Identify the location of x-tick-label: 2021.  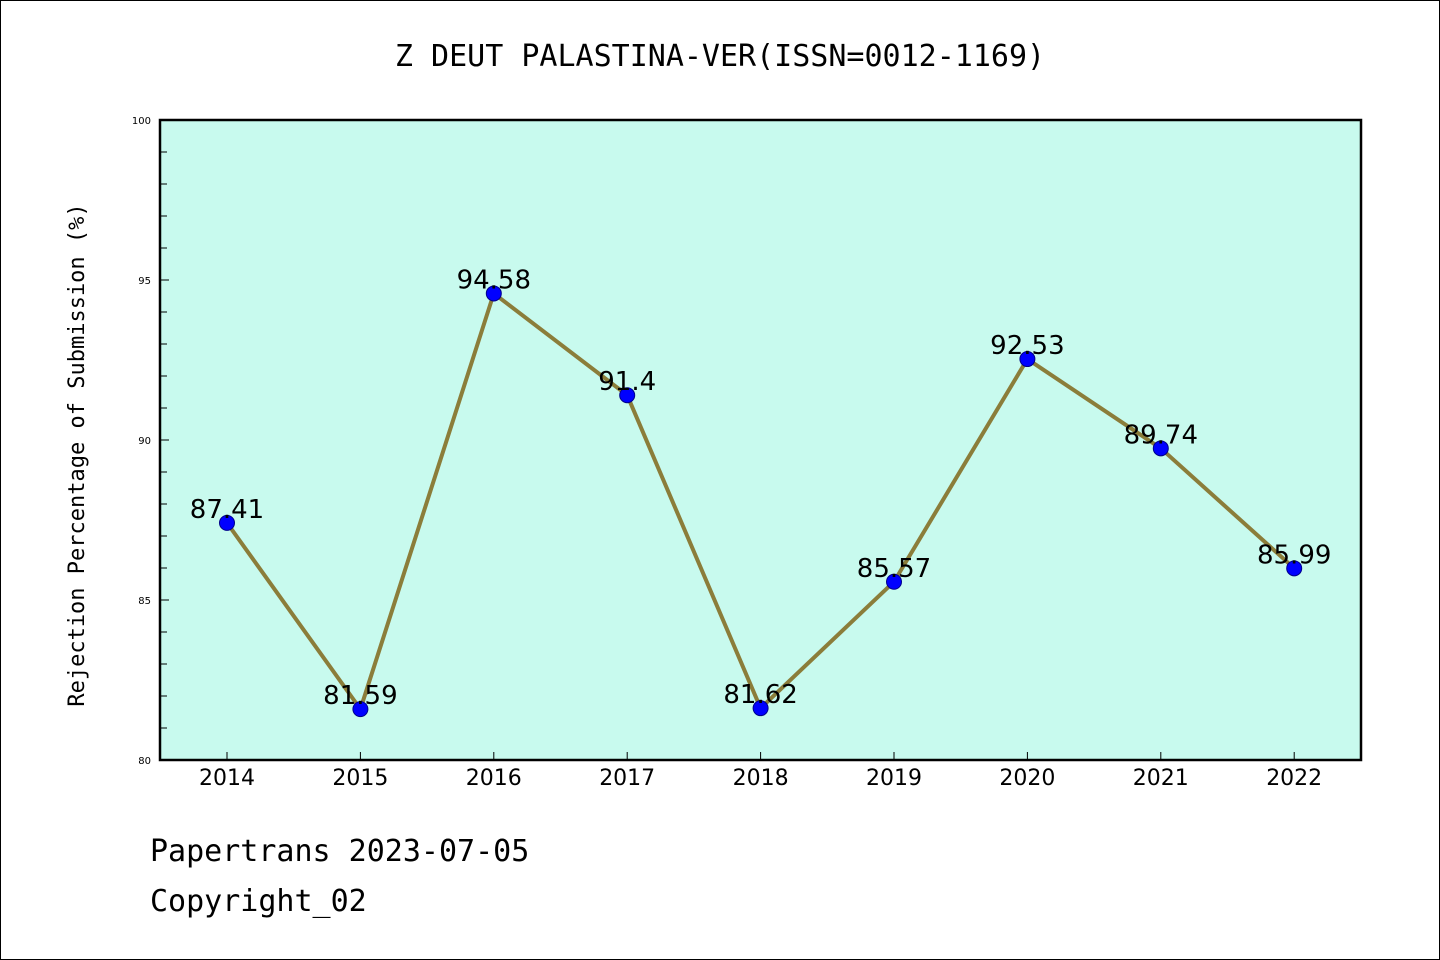
(1161, 778).